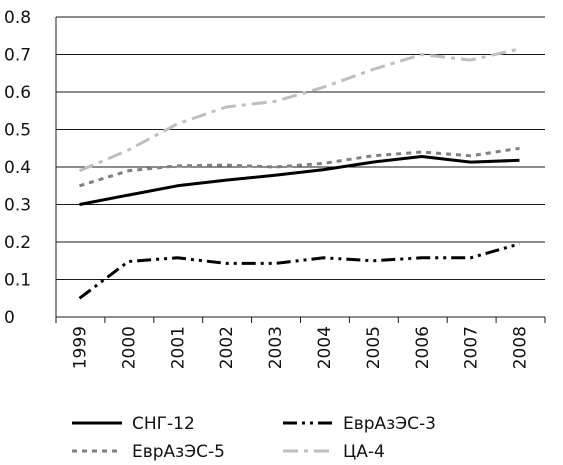  What do you see at coordinates (423, 347) in the screenshot?
I see `x-tick-label: 2006` at bounding box center [423, 347].